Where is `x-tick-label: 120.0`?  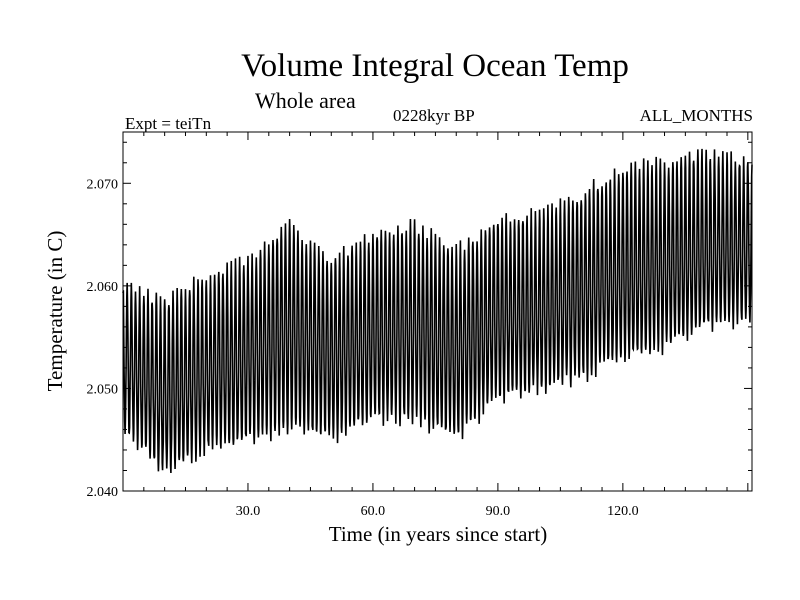
x-tick-label: 120.0 is located at coordinates (623, 511).